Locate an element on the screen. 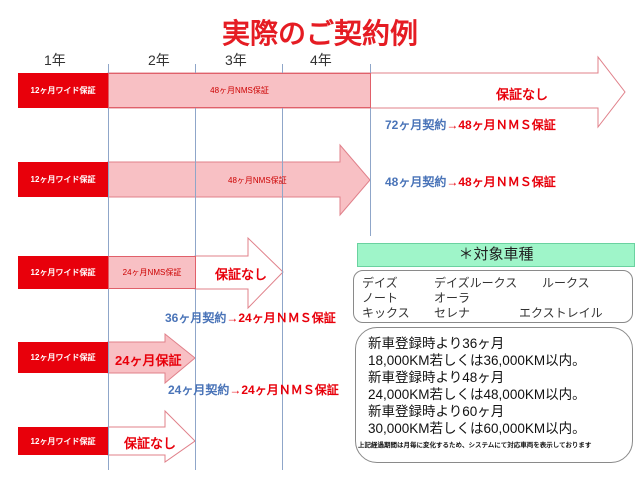 The width and height of the screenshot is (640, 480). row3-contract: 36ヶ月契約→24ヶ月ＮＭＳ保証 is located at coordinates (250, 317).